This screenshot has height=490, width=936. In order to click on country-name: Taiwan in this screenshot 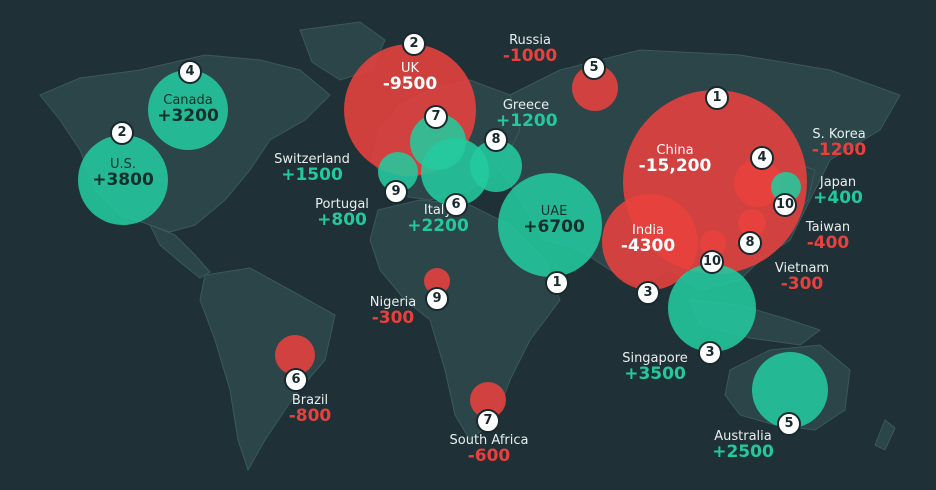, I will do `click(828, 227)`.